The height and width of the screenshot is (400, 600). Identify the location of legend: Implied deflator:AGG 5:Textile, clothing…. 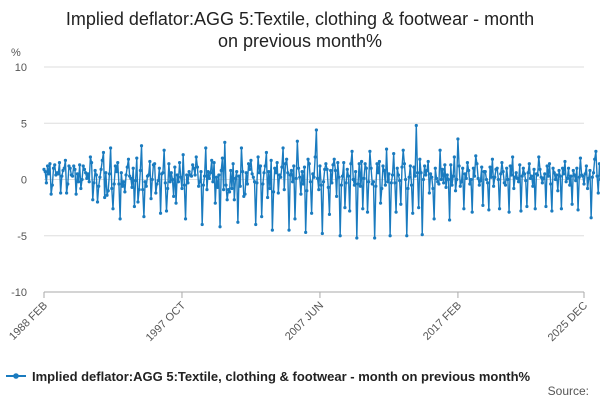
(268, 376).